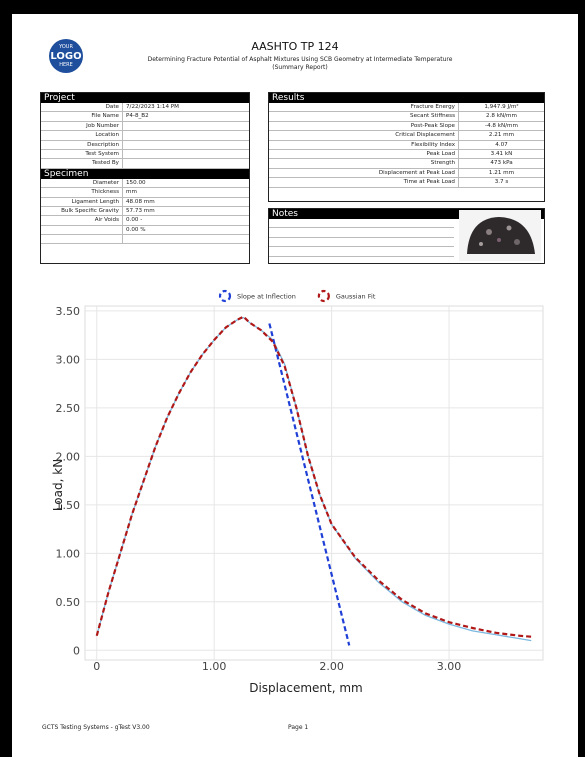 The width and height of the screenshot is (585, 757). I want to click on specimen-photo, so click(500, 235).